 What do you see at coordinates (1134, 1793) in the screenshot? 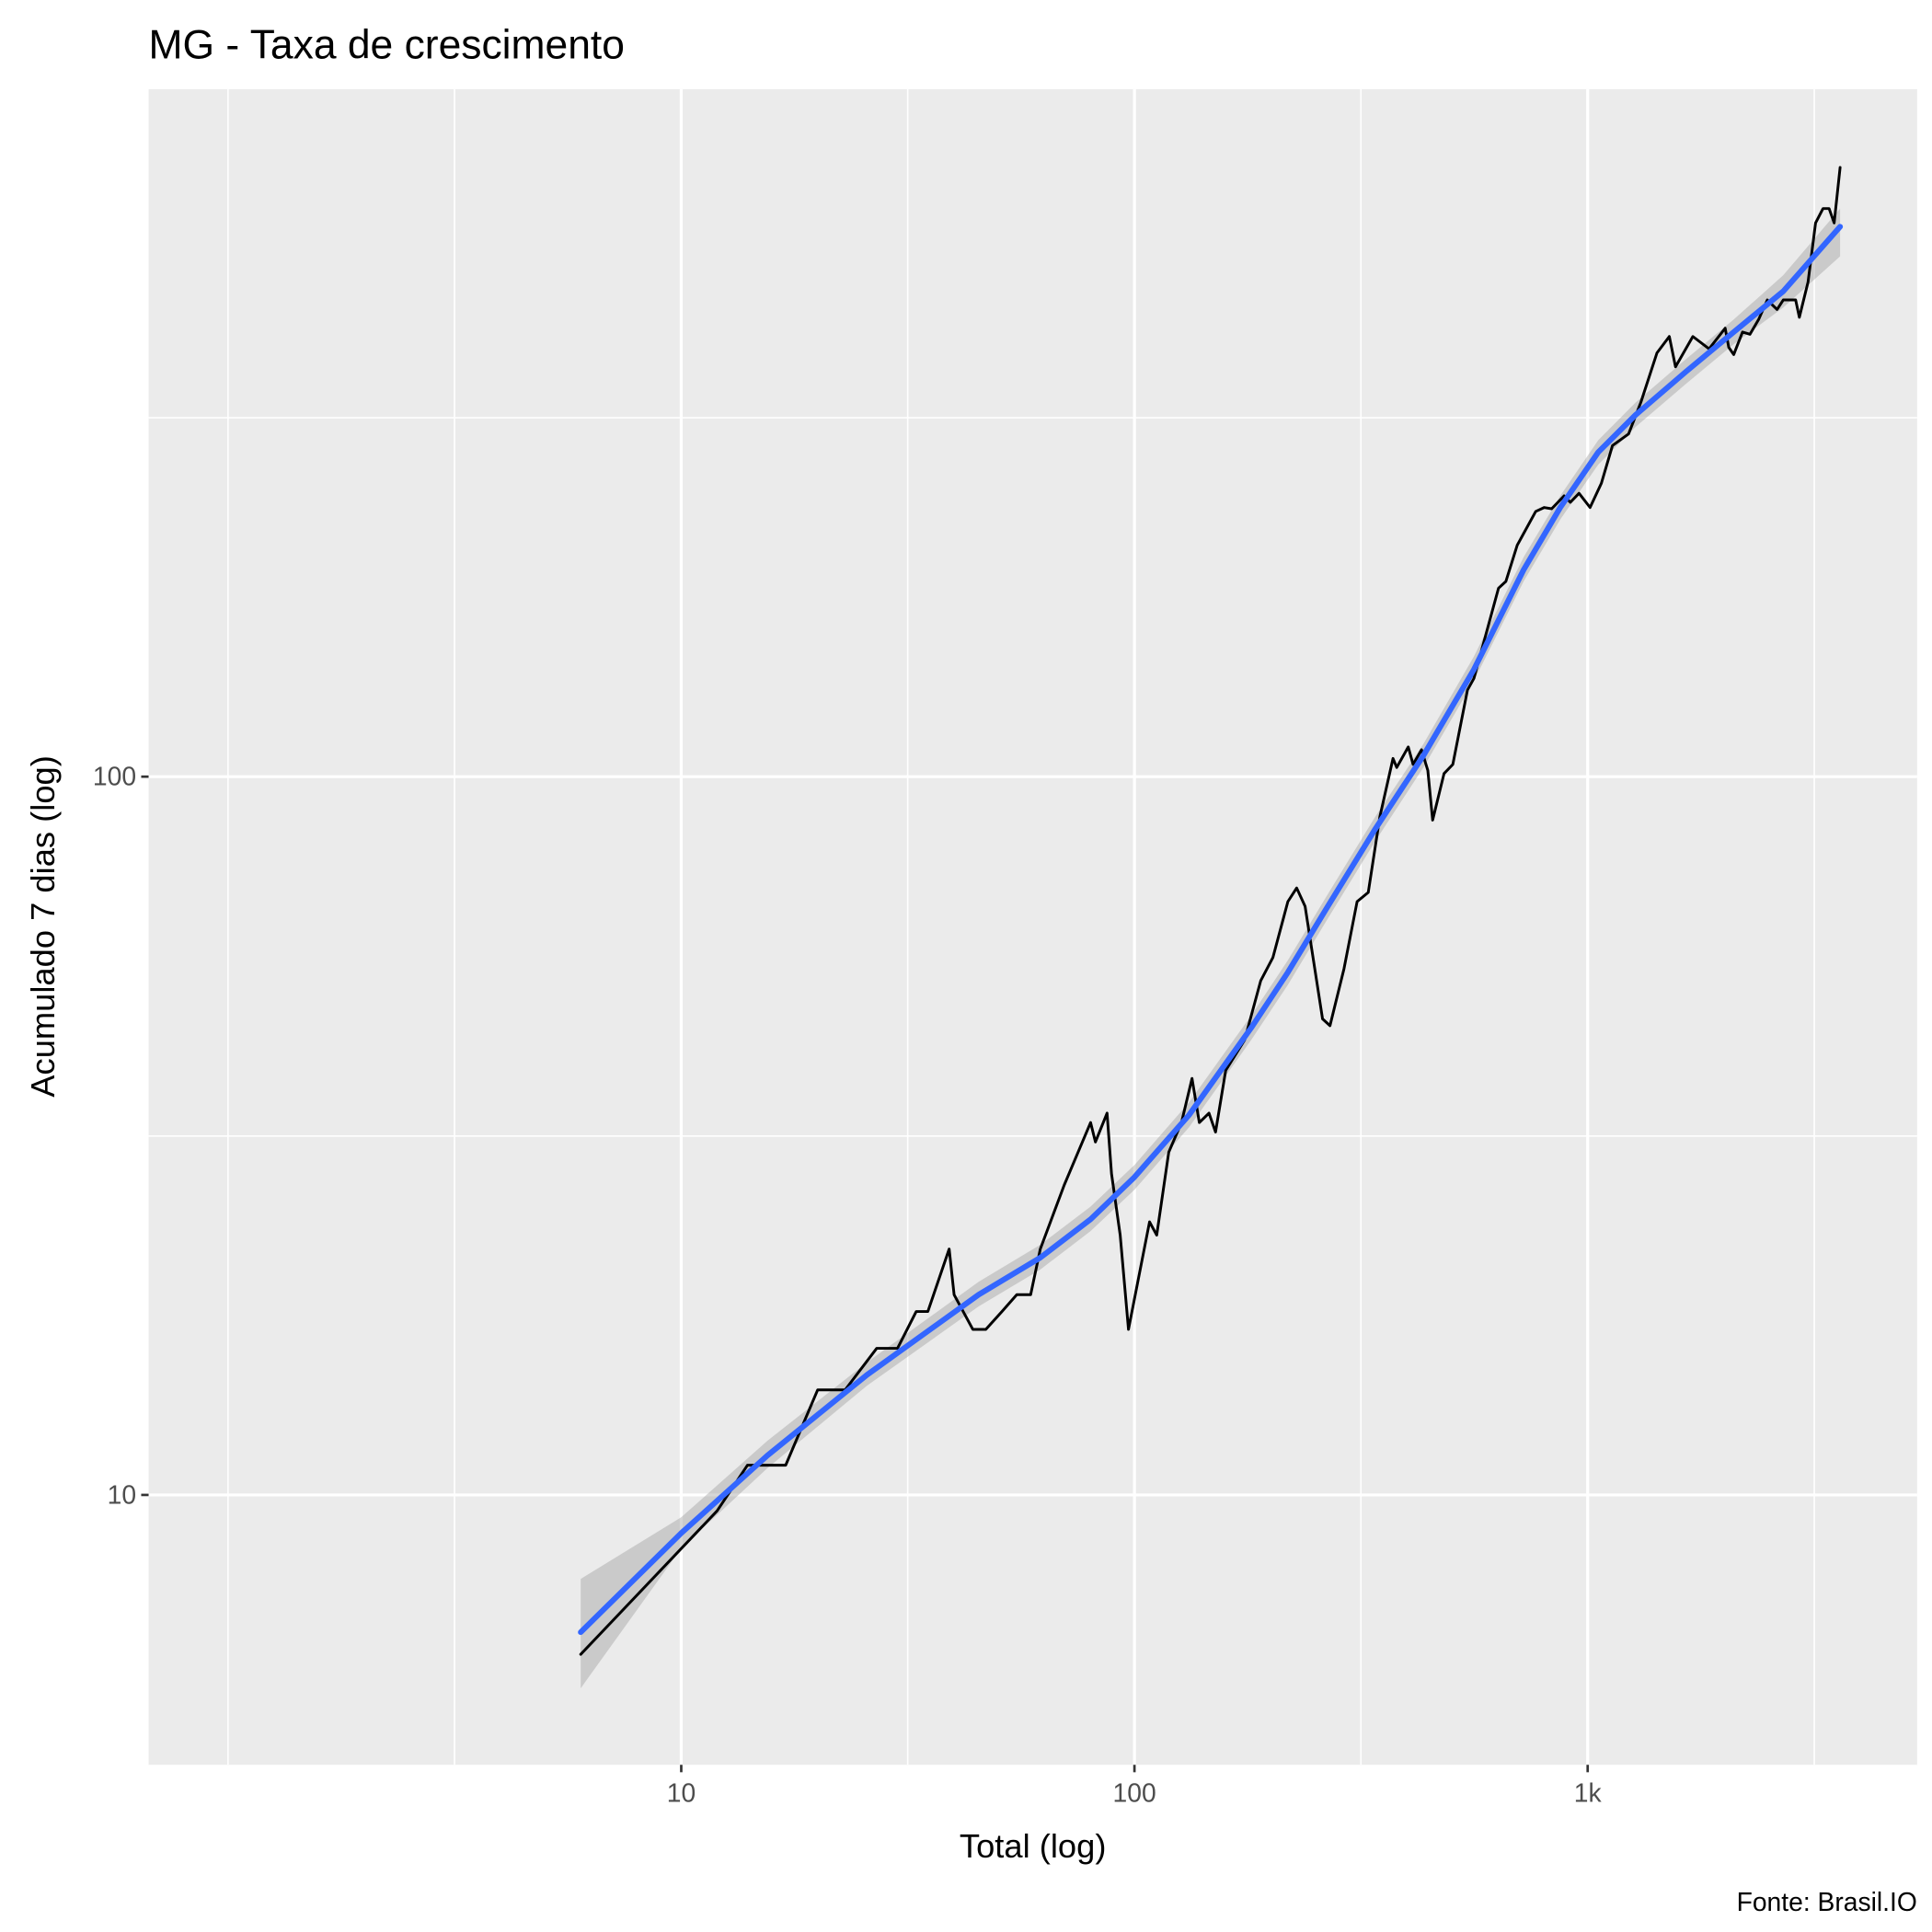
I see `x-tick-label: 100` at bounding box center [1134, 1793].